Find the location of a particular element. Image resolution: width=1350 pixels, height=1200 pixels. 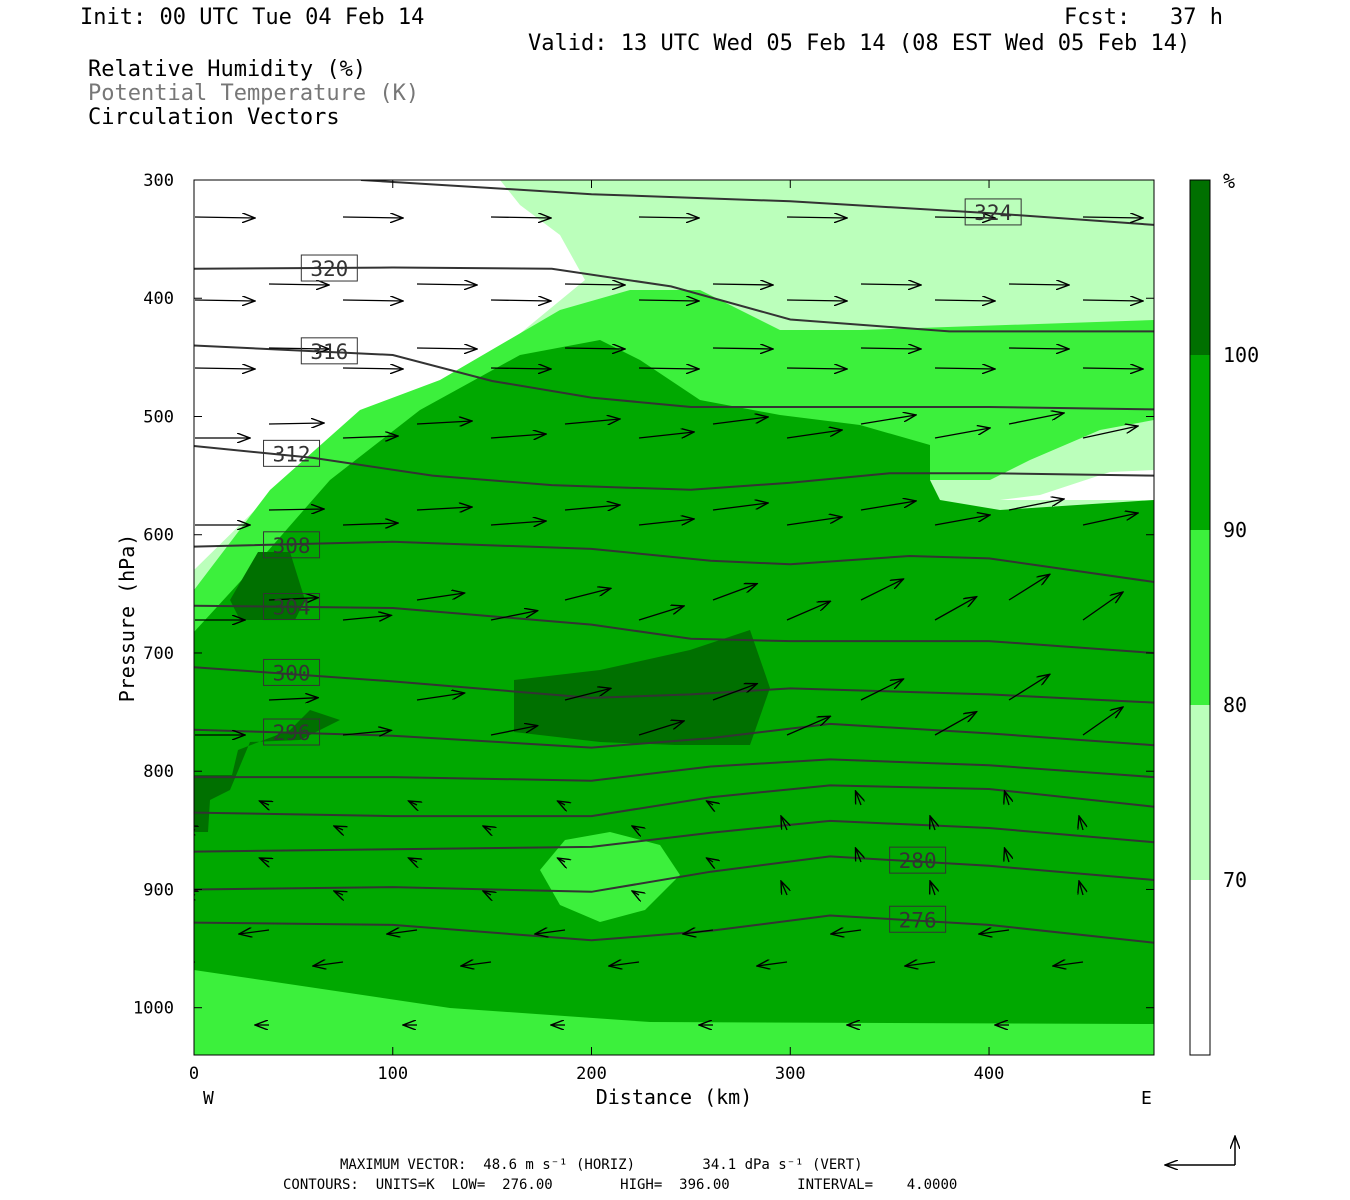

x-tick-label: 100 is located at coordinates (392, 1074).